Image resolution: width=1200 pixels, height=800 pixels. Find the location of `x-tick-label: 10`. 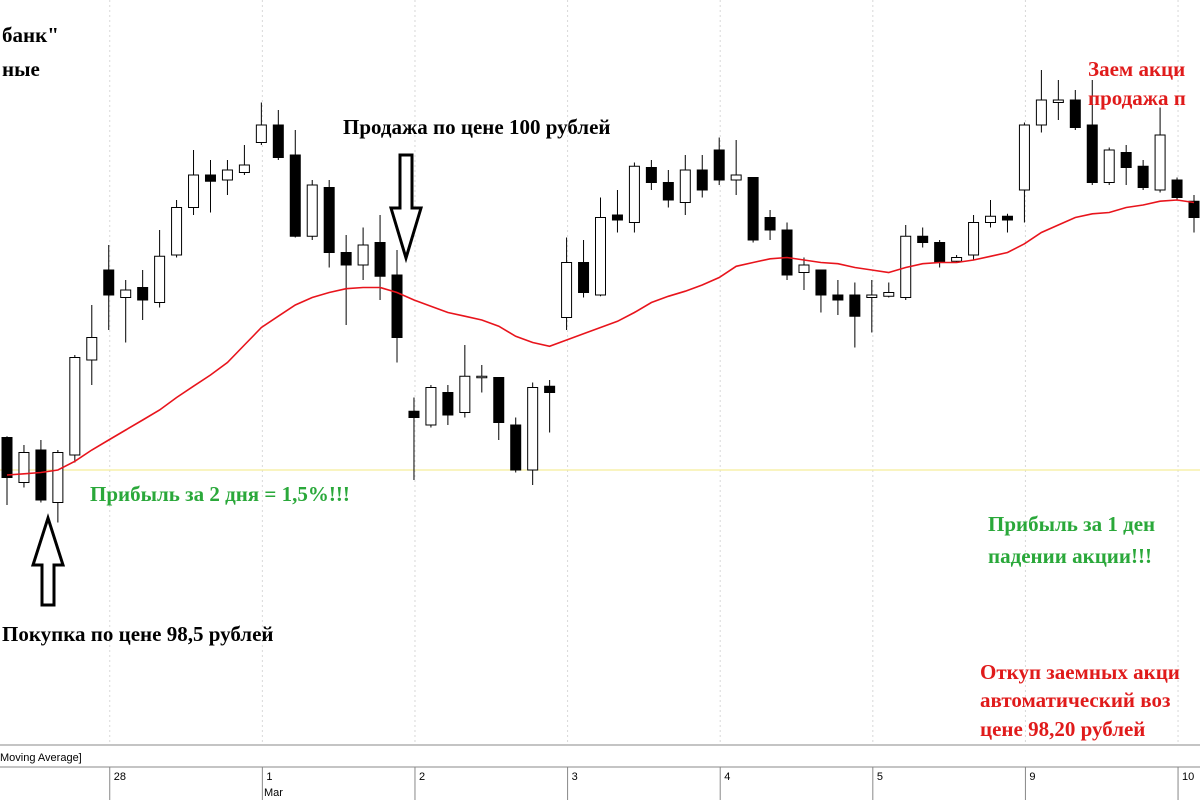

x-tick-label: 10 is located at coordinates (1188, 777).